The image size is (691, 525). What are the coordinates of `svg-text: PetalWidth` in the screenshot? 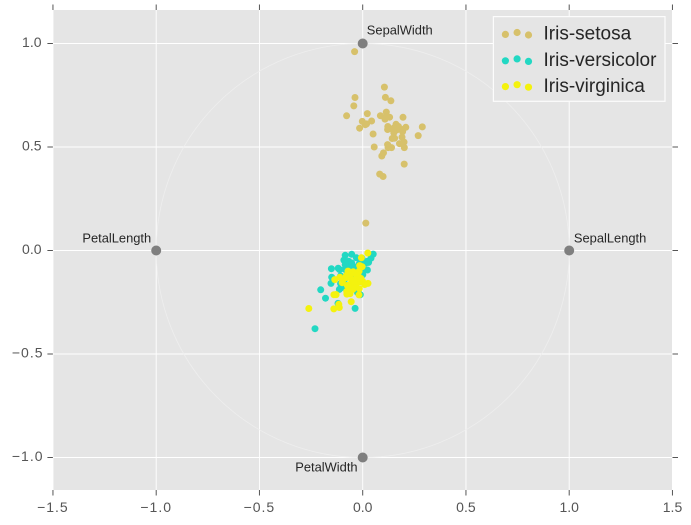 It's located at (326, 467).